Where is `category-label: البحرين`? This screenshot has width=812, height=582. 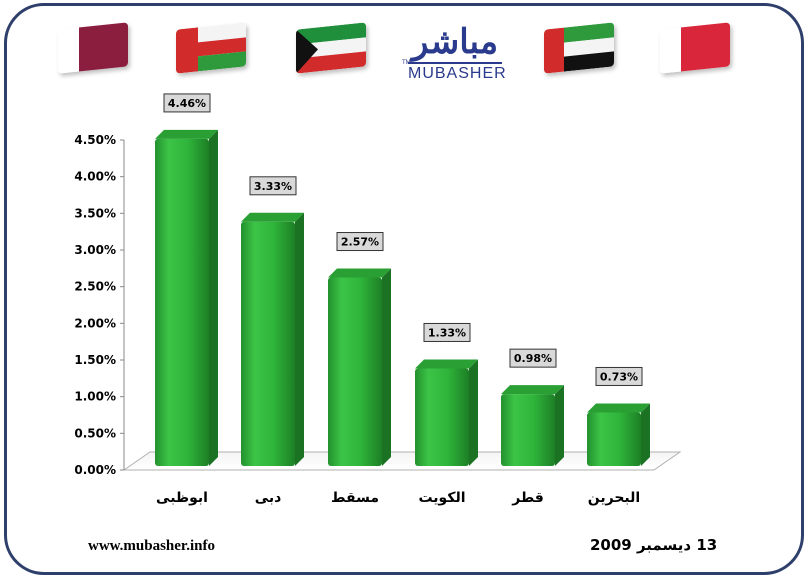
category-label: البحرين is located at coordinates (614, 498).